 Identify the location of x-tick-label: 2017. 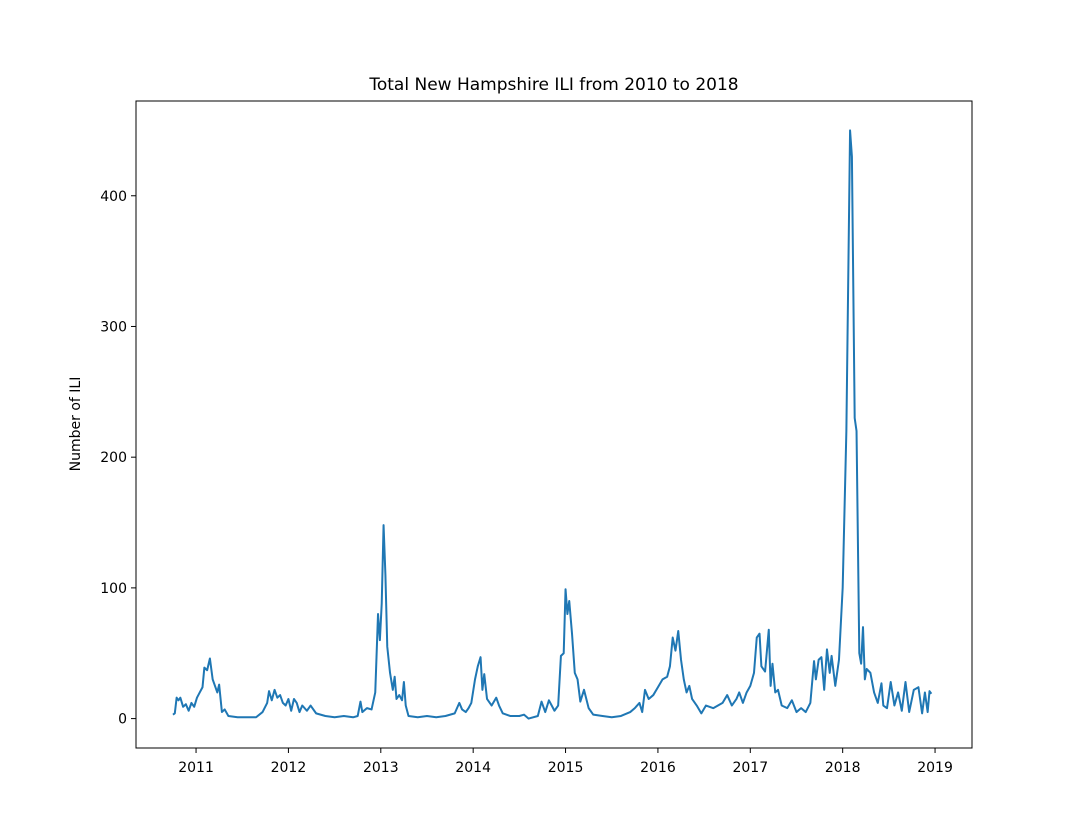
(750, 768).